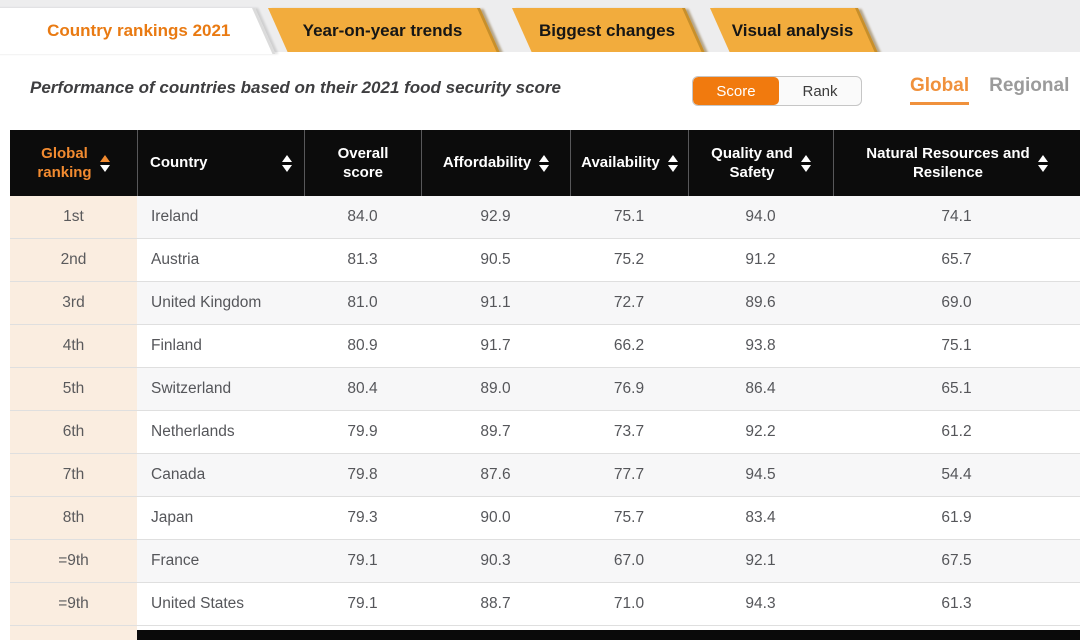 This screenshot has width=1080, height=640. I want to click on column-header-natural-resources-and-resilence: Natural Resources and Resilence, so click(956, 163).